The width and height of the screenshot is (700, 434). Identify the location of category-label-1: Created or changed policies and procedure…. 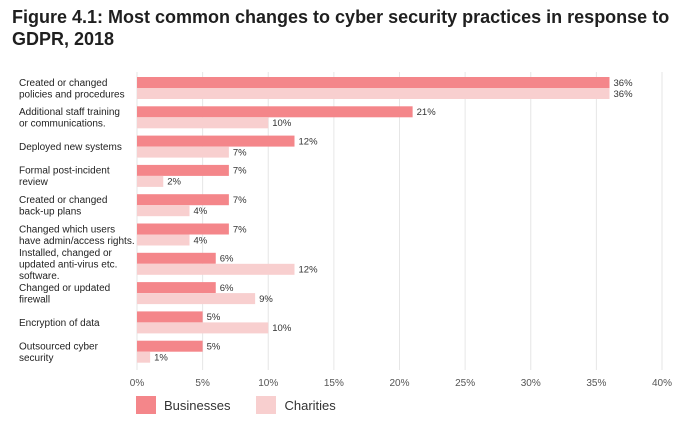
(72, 89).